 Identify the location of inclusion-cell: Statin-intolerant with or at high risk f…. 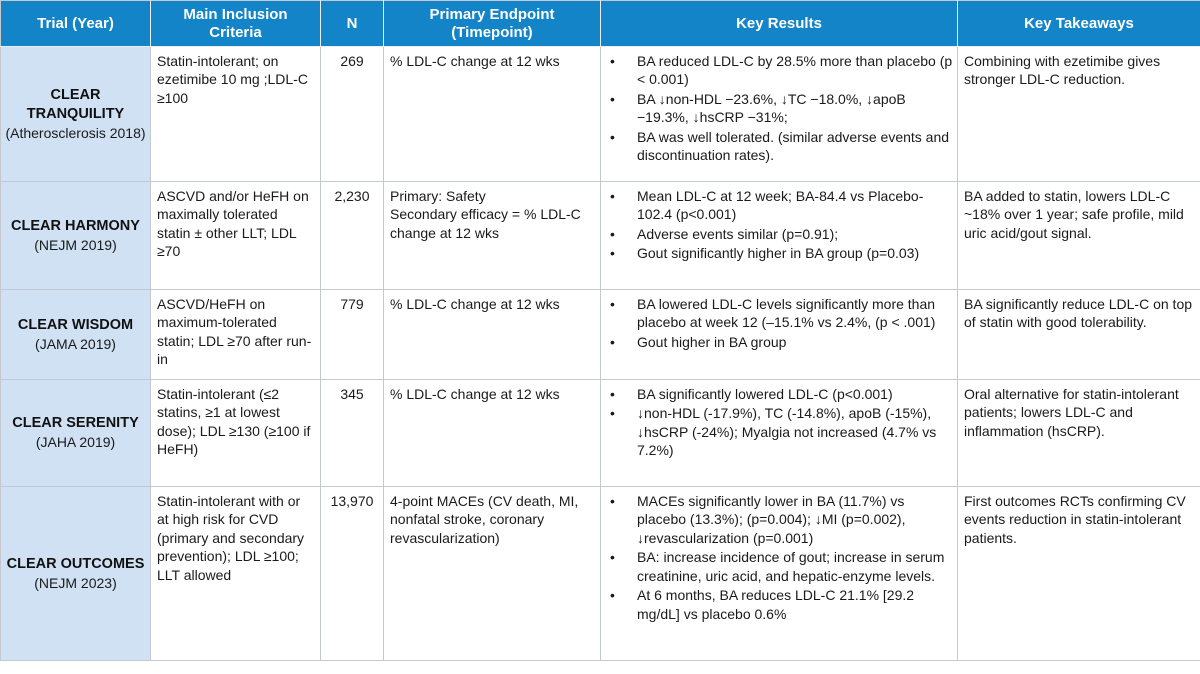
(235, 573).